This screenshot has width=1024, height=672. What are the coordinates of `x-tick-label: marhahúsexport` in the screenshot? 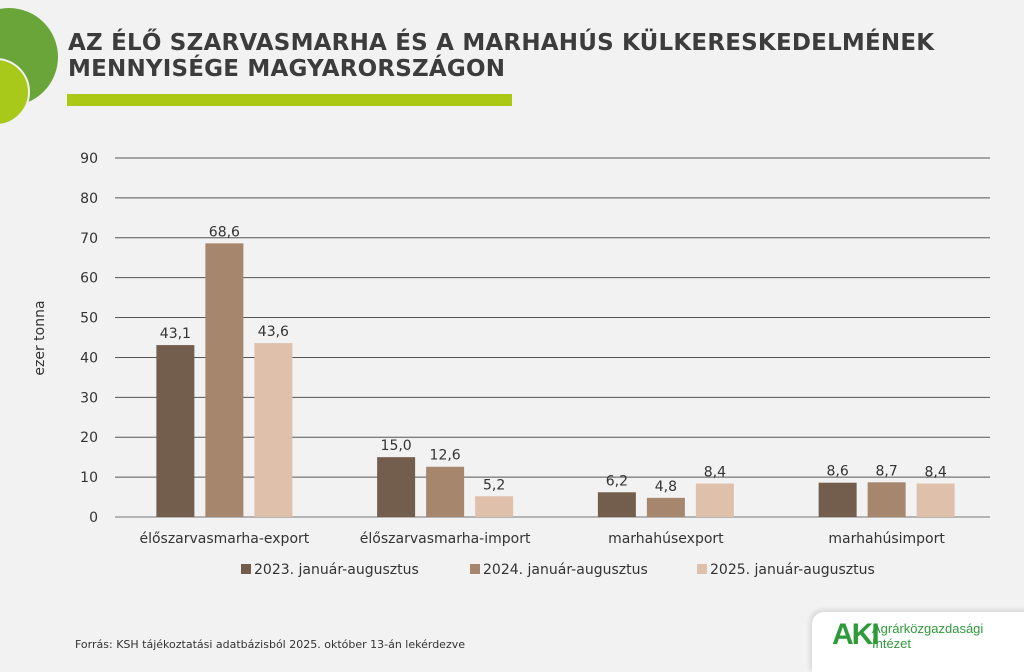 It's located at (666, 539).